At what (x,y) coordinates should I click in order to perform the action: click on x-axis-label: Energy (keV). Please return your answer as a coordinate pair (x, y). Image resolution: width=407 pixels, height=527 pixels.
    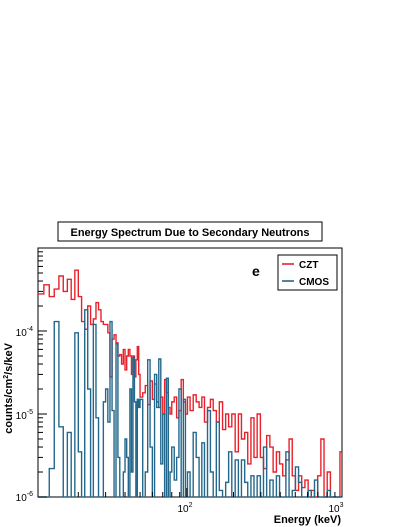
    Looking at the image, I should click on (308, 520).